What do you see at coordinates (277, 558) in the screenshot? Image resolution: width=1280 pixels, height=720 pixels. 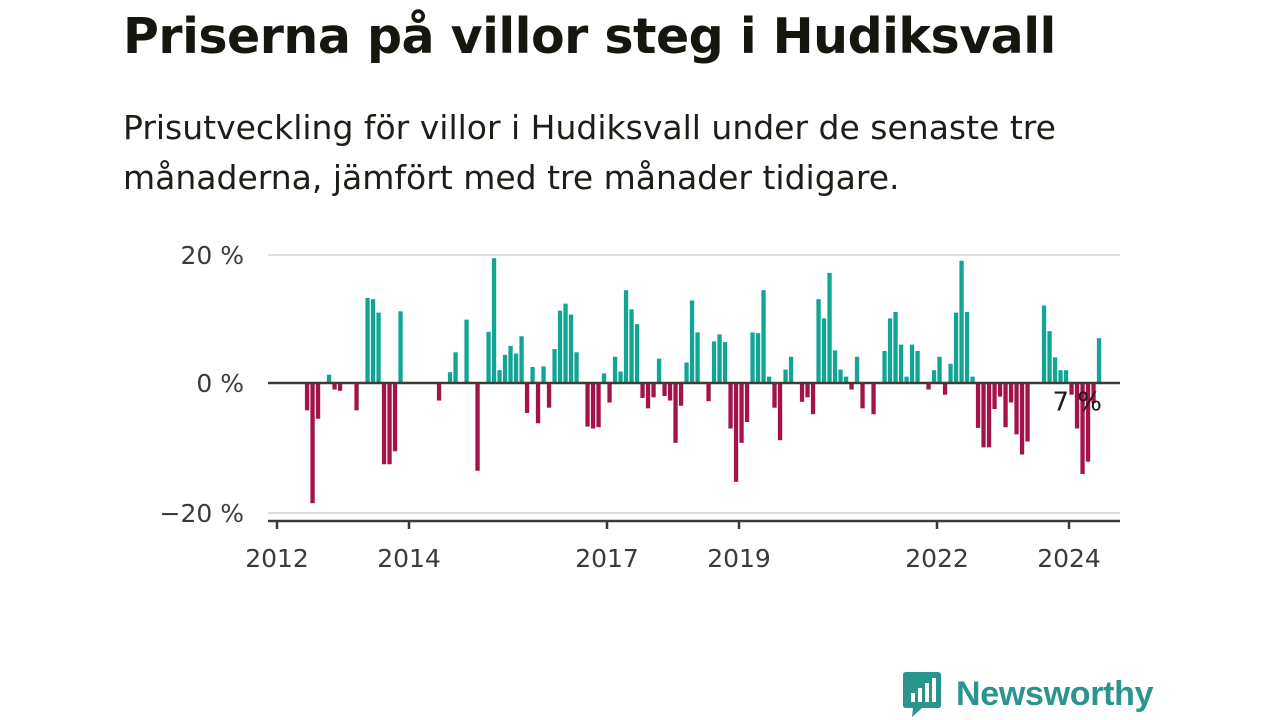 I see `x-tick-label: 2012` at bounding box center [277, 558].